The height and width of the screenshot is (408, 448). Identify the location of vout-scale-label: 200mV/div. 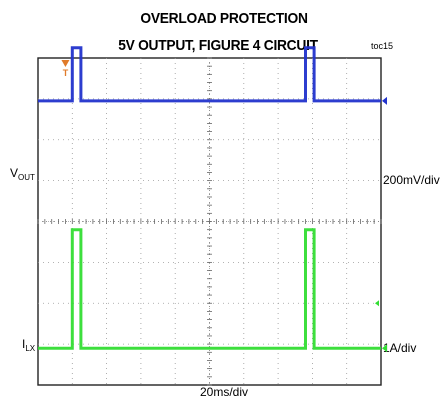
(411, 180).